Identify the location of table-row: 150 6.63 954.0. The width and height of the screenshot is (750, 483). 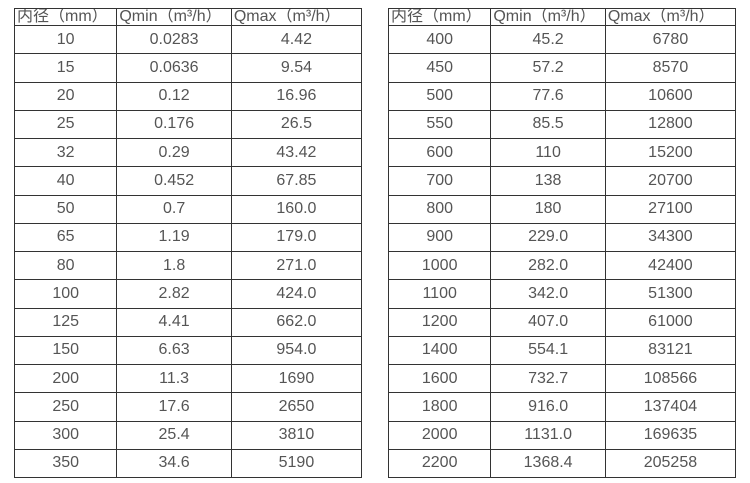
(188, 350).